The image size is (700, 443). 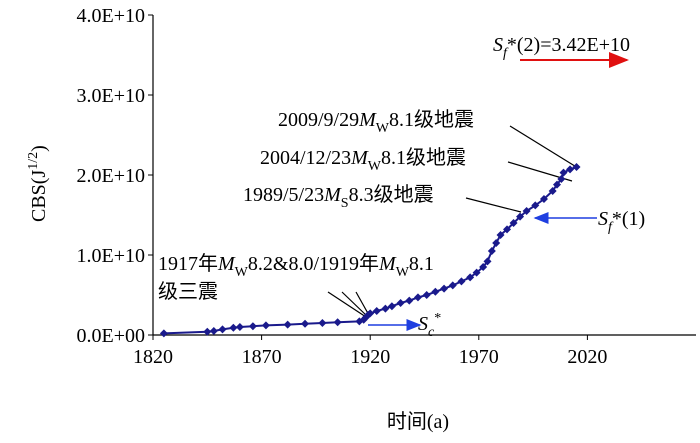 I want to click on y-tick-label: 2.0E+10, so click(x=111, y=176).